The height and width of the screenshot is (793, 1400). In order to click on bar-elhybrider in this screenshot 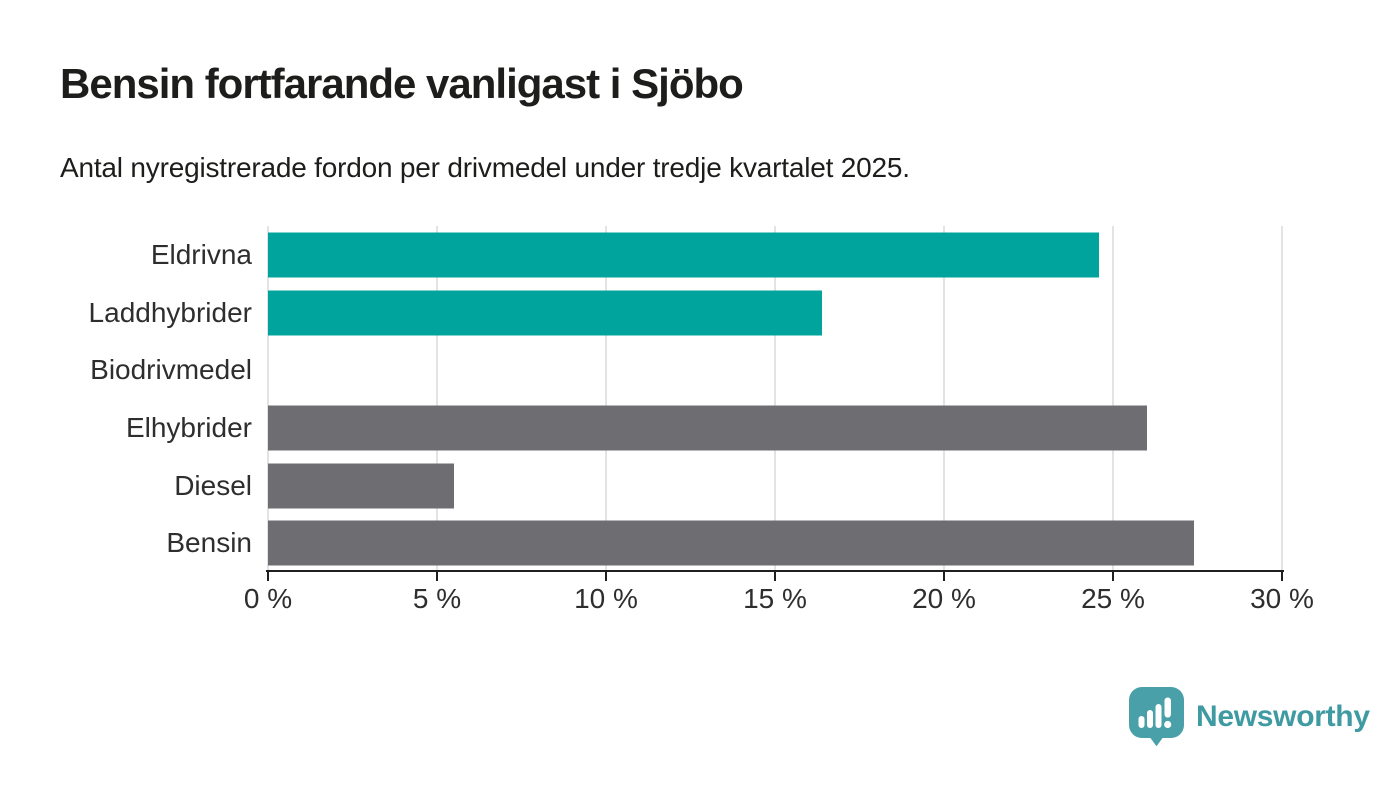, I will do `click(707, 428)`.